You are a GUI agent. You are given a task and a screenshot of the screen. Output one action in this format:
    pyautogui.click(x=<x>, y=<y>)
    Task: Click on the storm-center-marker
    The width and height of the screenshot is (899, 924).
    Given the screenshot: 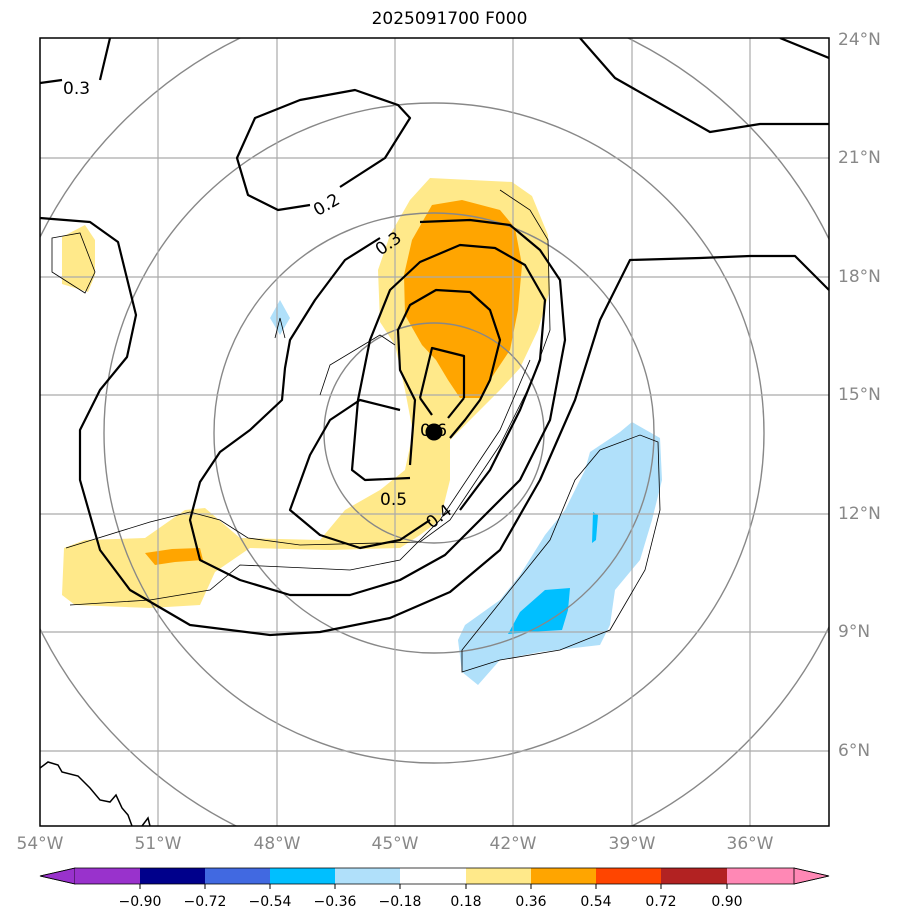 What is the action you would take?
    pyautogui.click(x=434, y=432)
    